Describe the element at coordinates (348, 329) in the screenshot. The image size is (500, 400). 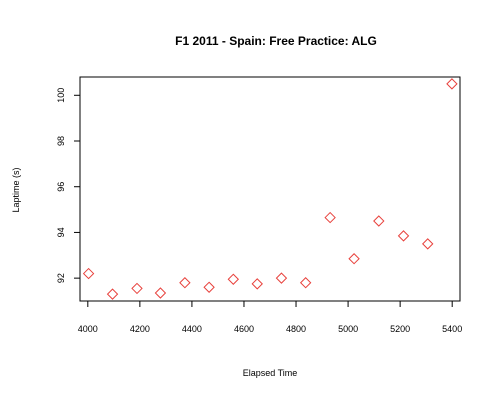
I see `x-tick-label: 5000` at that location.